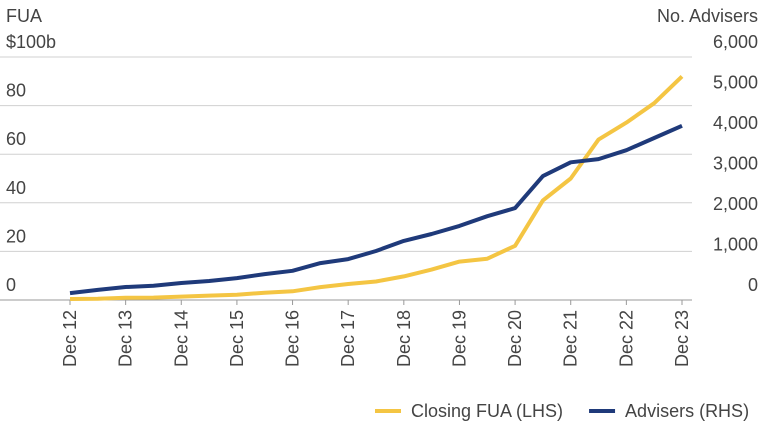 This screenshot has height=428, width=762. Describe the element at coordinates (293, 338) in the screenshot. I see `x-tick-label: Dec 16` at that location.